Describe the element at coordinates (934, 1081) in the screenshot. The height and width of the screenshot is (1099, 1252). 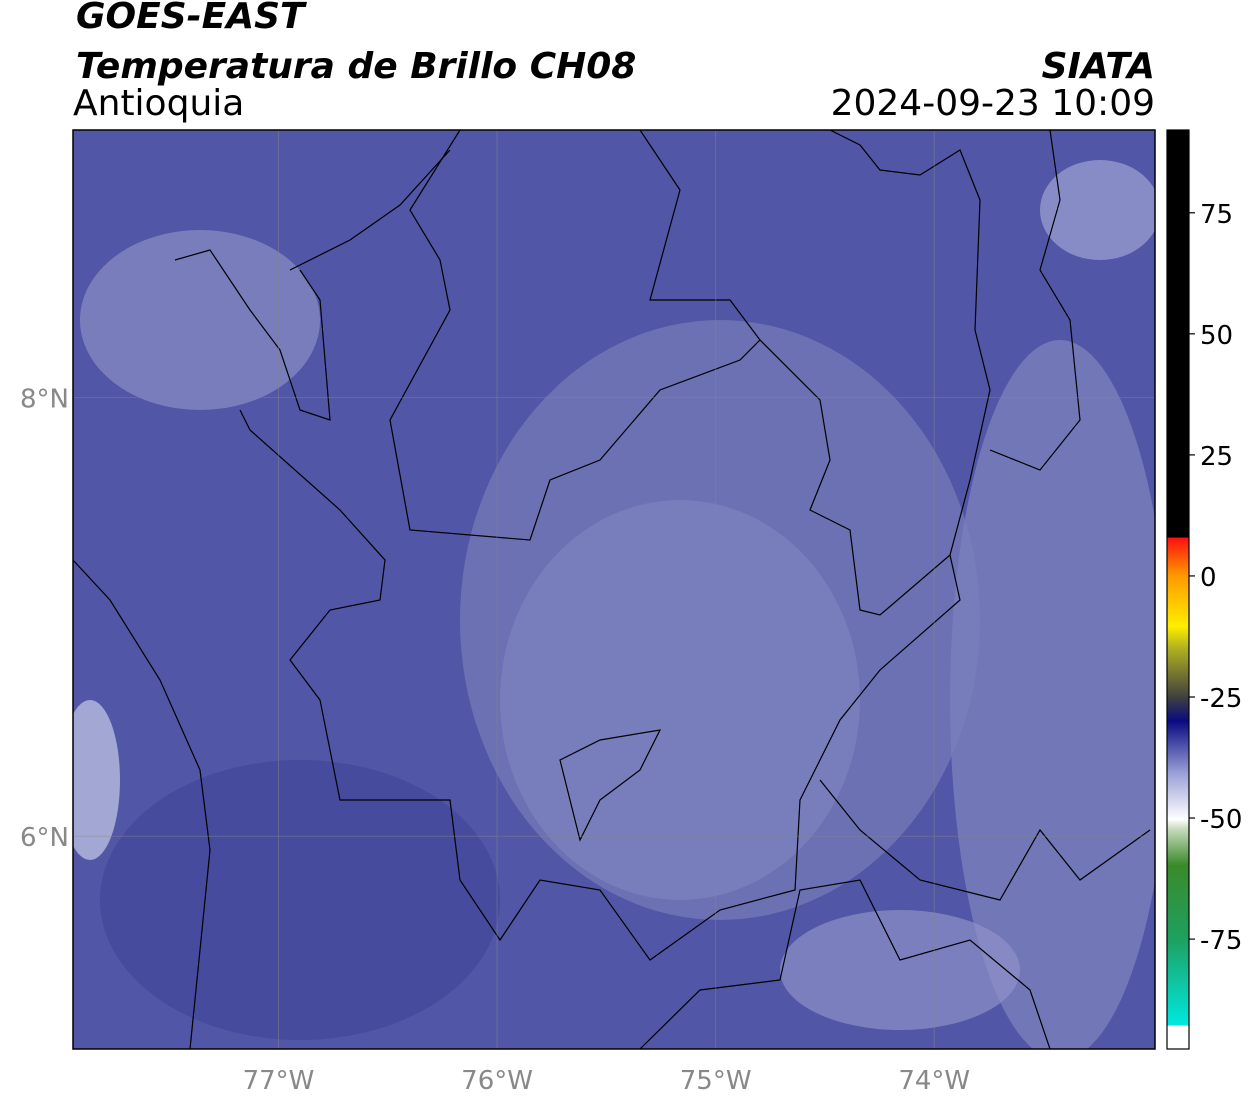
I see `x-tick-label: 74°W` at that location.